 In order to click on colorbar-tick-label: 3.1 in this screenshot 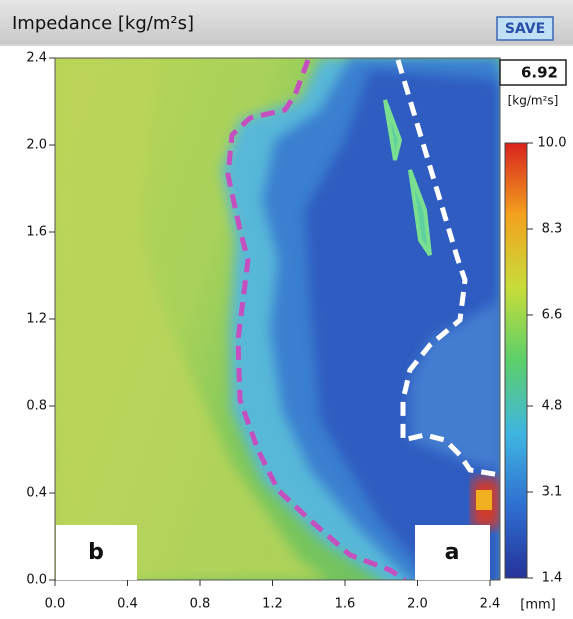, I will do `click(552, 492)`.